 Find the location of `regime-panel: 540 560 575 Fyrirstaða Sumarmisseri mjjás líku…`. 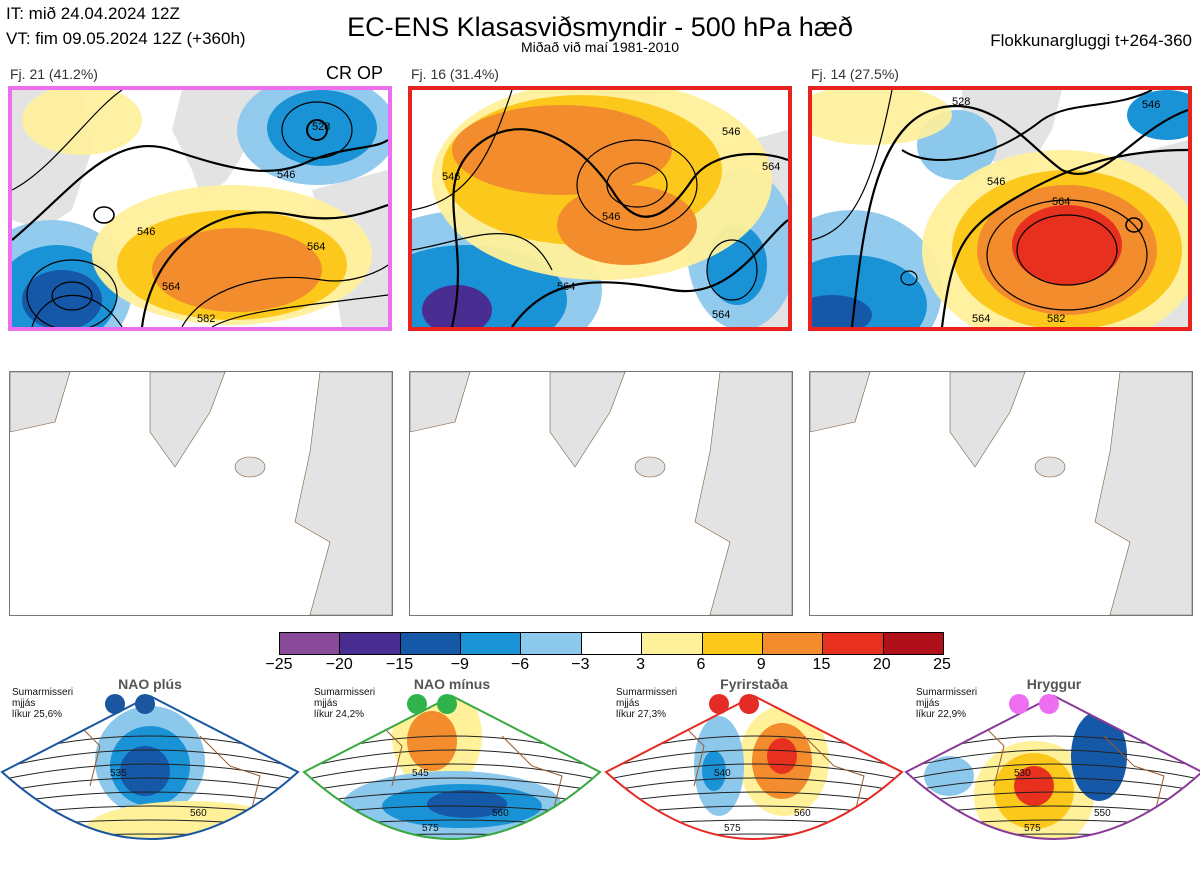

regime-panel: 540 560 575 Fyrirstaða Sumarmisseri mjjás líku… is located at coordinates (754, 772).